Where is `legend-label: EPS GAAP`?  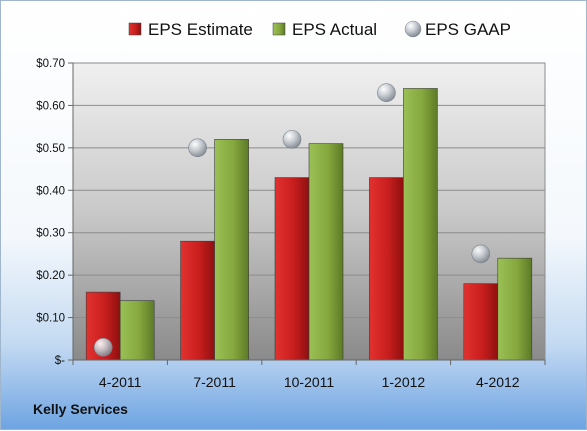
legend-label: EPS GAAP is located at coordinates (468, 29).